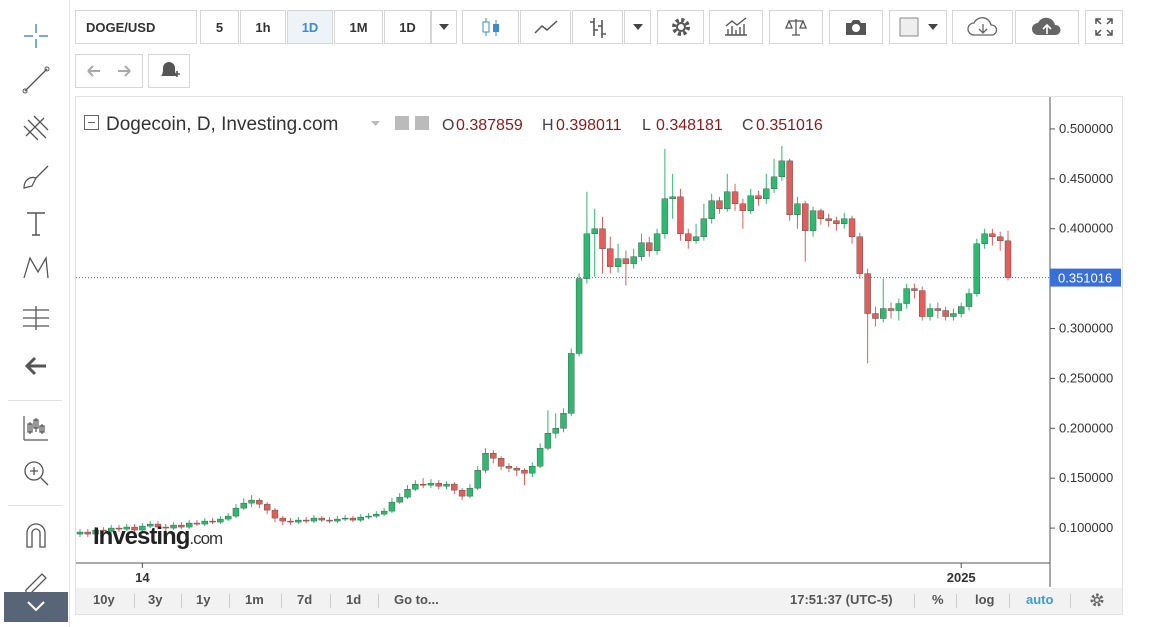  Describe the element at coordinates (402, 123) in the screenshot. I see `legend-visibility` at that location.